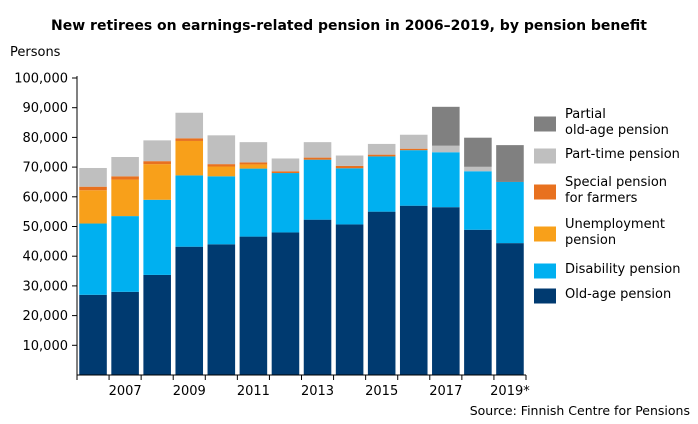  Describe the element at coordinates (413, 178) in the screenshot. I see `bar-disability-2016` at that location.